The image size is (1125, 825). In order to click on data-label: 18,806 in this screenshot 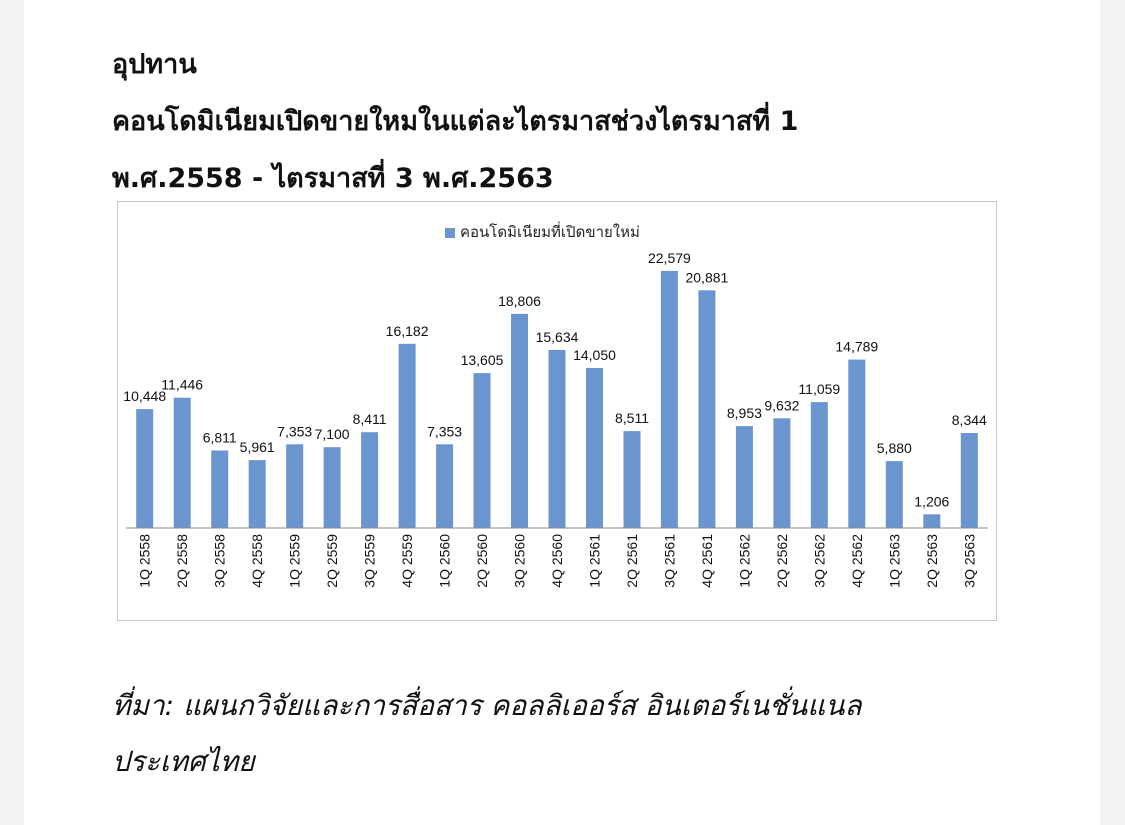, I will do `click(519, 301)`.